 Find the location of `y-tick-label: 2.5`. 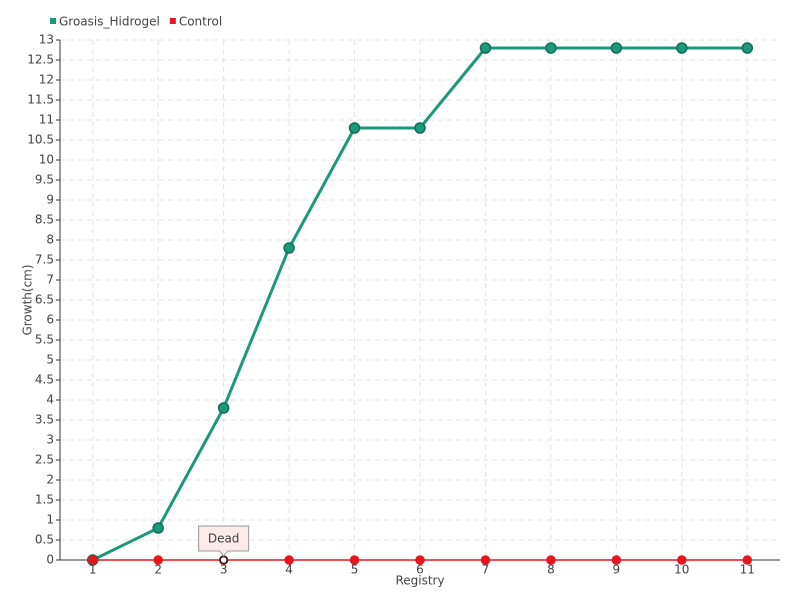

y-tick-label: 2.5 is located at coordinates (44, 460).